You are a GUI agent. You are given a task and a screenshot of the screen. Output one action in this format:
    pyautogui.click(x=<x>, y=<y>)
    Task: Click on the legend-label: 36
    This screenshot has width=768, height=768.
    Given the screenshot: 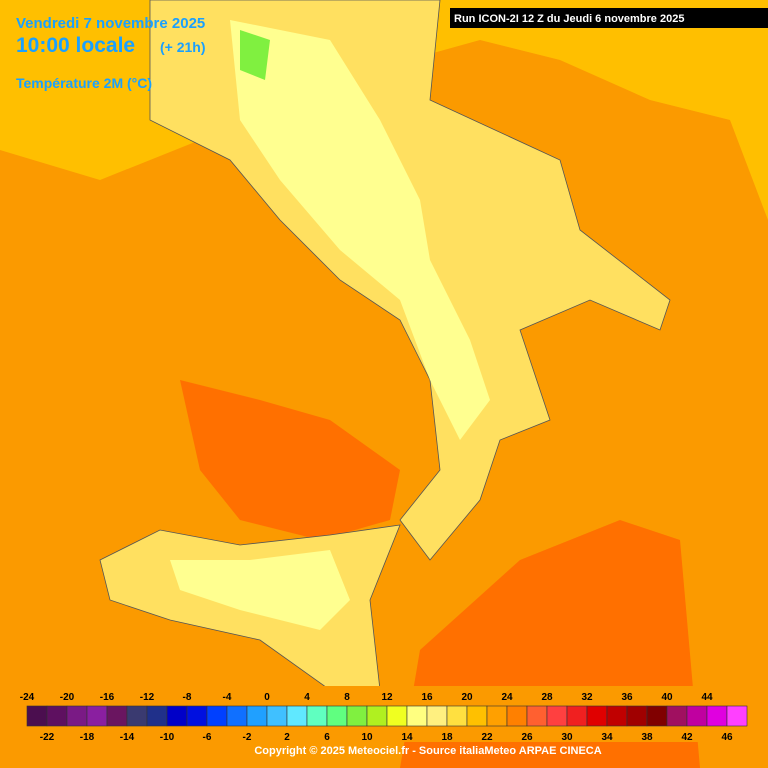 What is the action you would take?
    pyautogui.click(x=627, y=697)
    